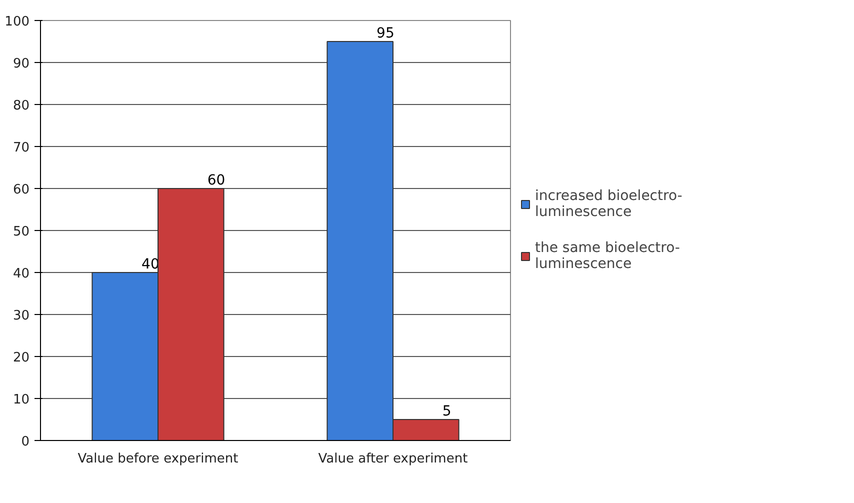  What do you see at coordinates (21, 358) in the screenshot?
I see `y-tick-label: 20` at bounding box center [21, 358].